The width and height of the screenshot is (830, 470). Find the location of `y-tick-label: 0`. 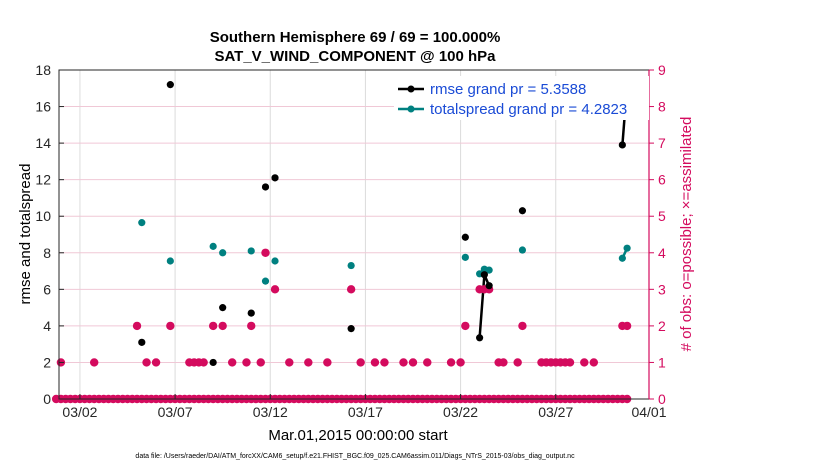

y-tick-label: 0 is located at coordinates (47, 399).